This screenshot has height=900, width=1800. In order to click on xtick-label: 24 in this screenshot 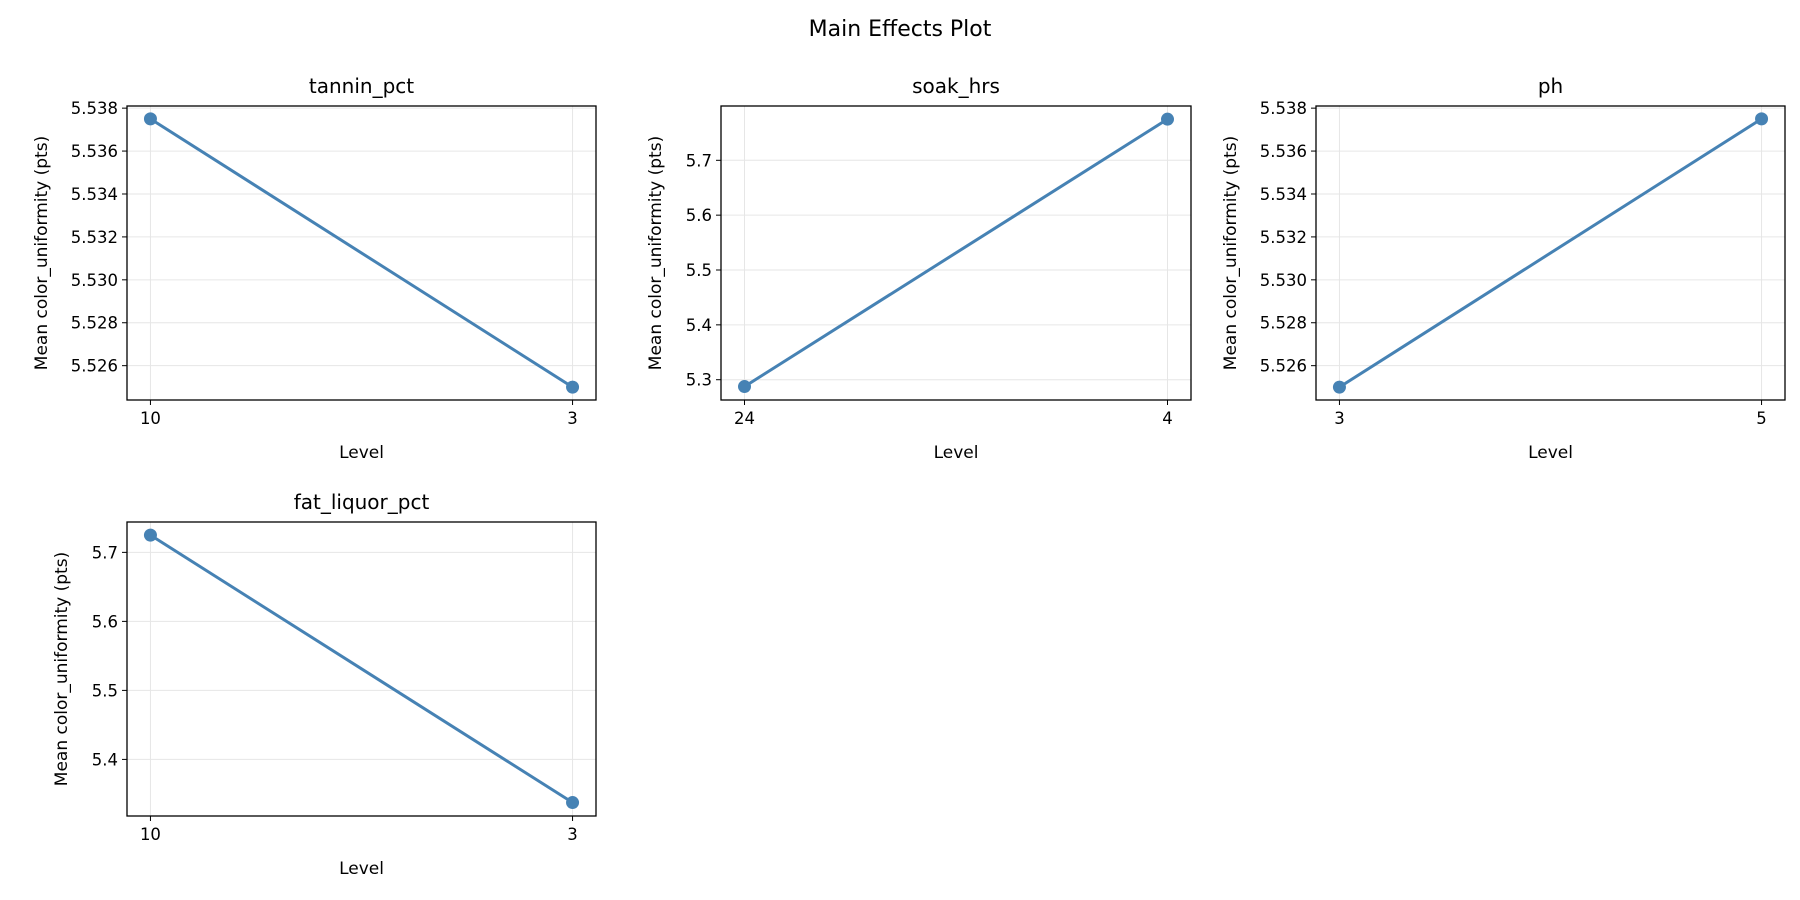, I will do `click(744, 418)`.